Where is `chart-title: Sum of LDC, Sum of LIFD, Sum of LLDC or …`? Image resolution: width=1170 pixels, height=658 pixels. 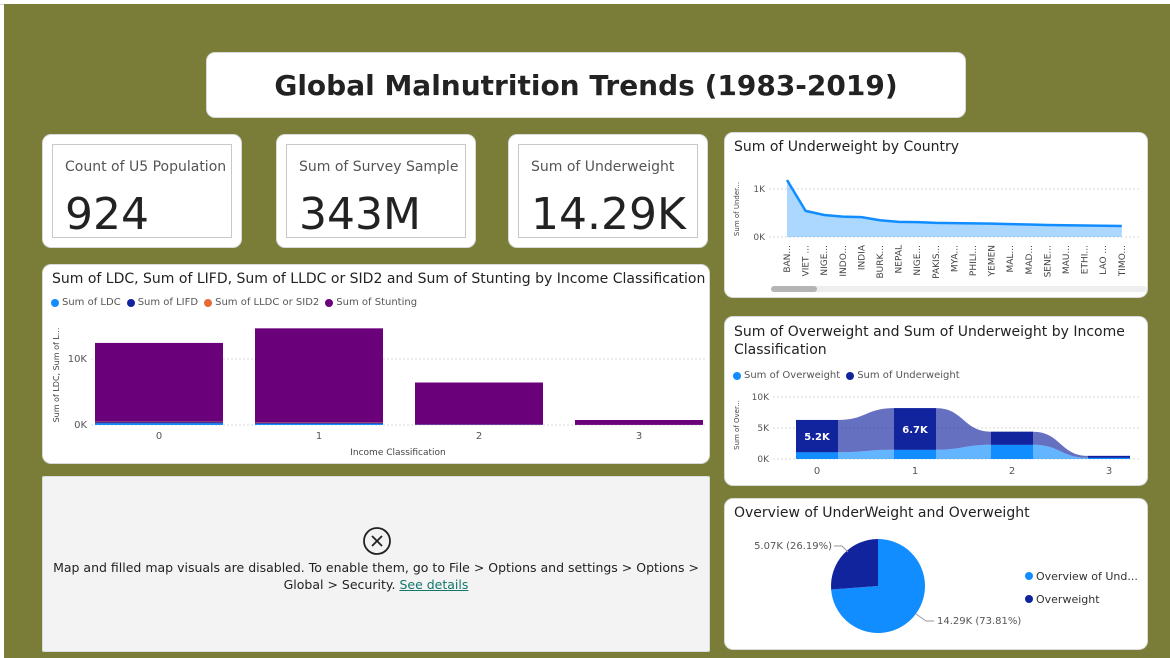
chart-title: Sum of LDC, Sum of LIFD, Sum of LLDC or … is located at coordinates (379, 279).